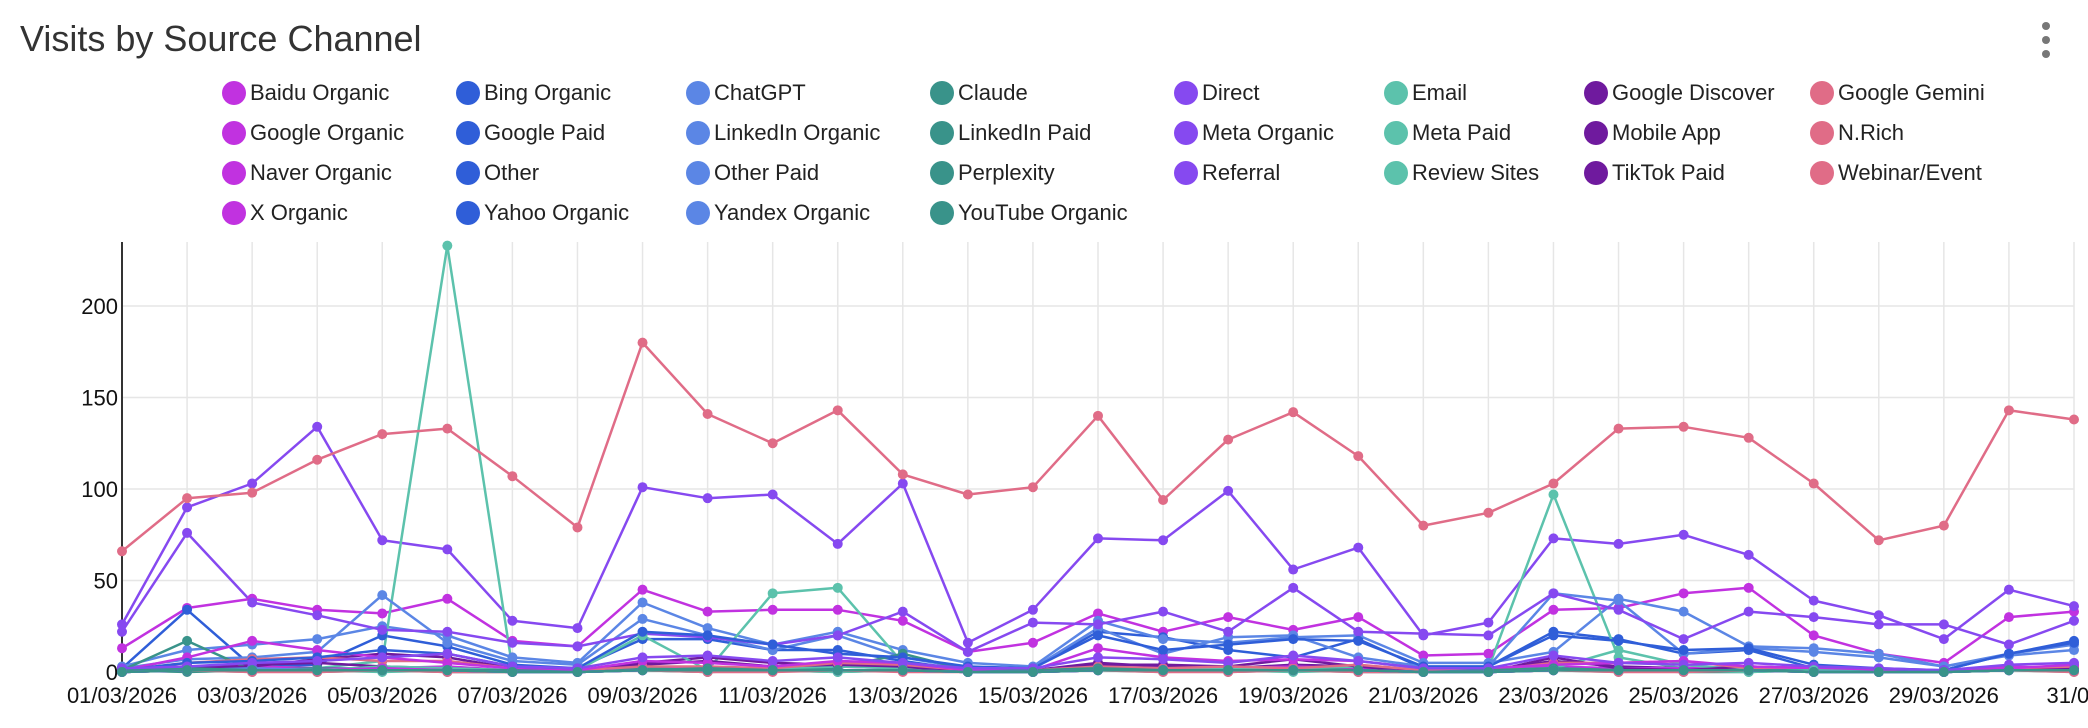  Describe the element at coordinates (1447, 133) in the screenshot. I see `legend-item: Meta Paid` at that location.